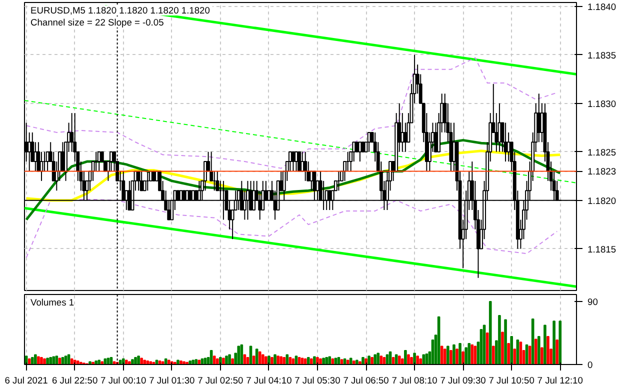  I want to click on y-tick-label: 1.1825, so click(602, 152).